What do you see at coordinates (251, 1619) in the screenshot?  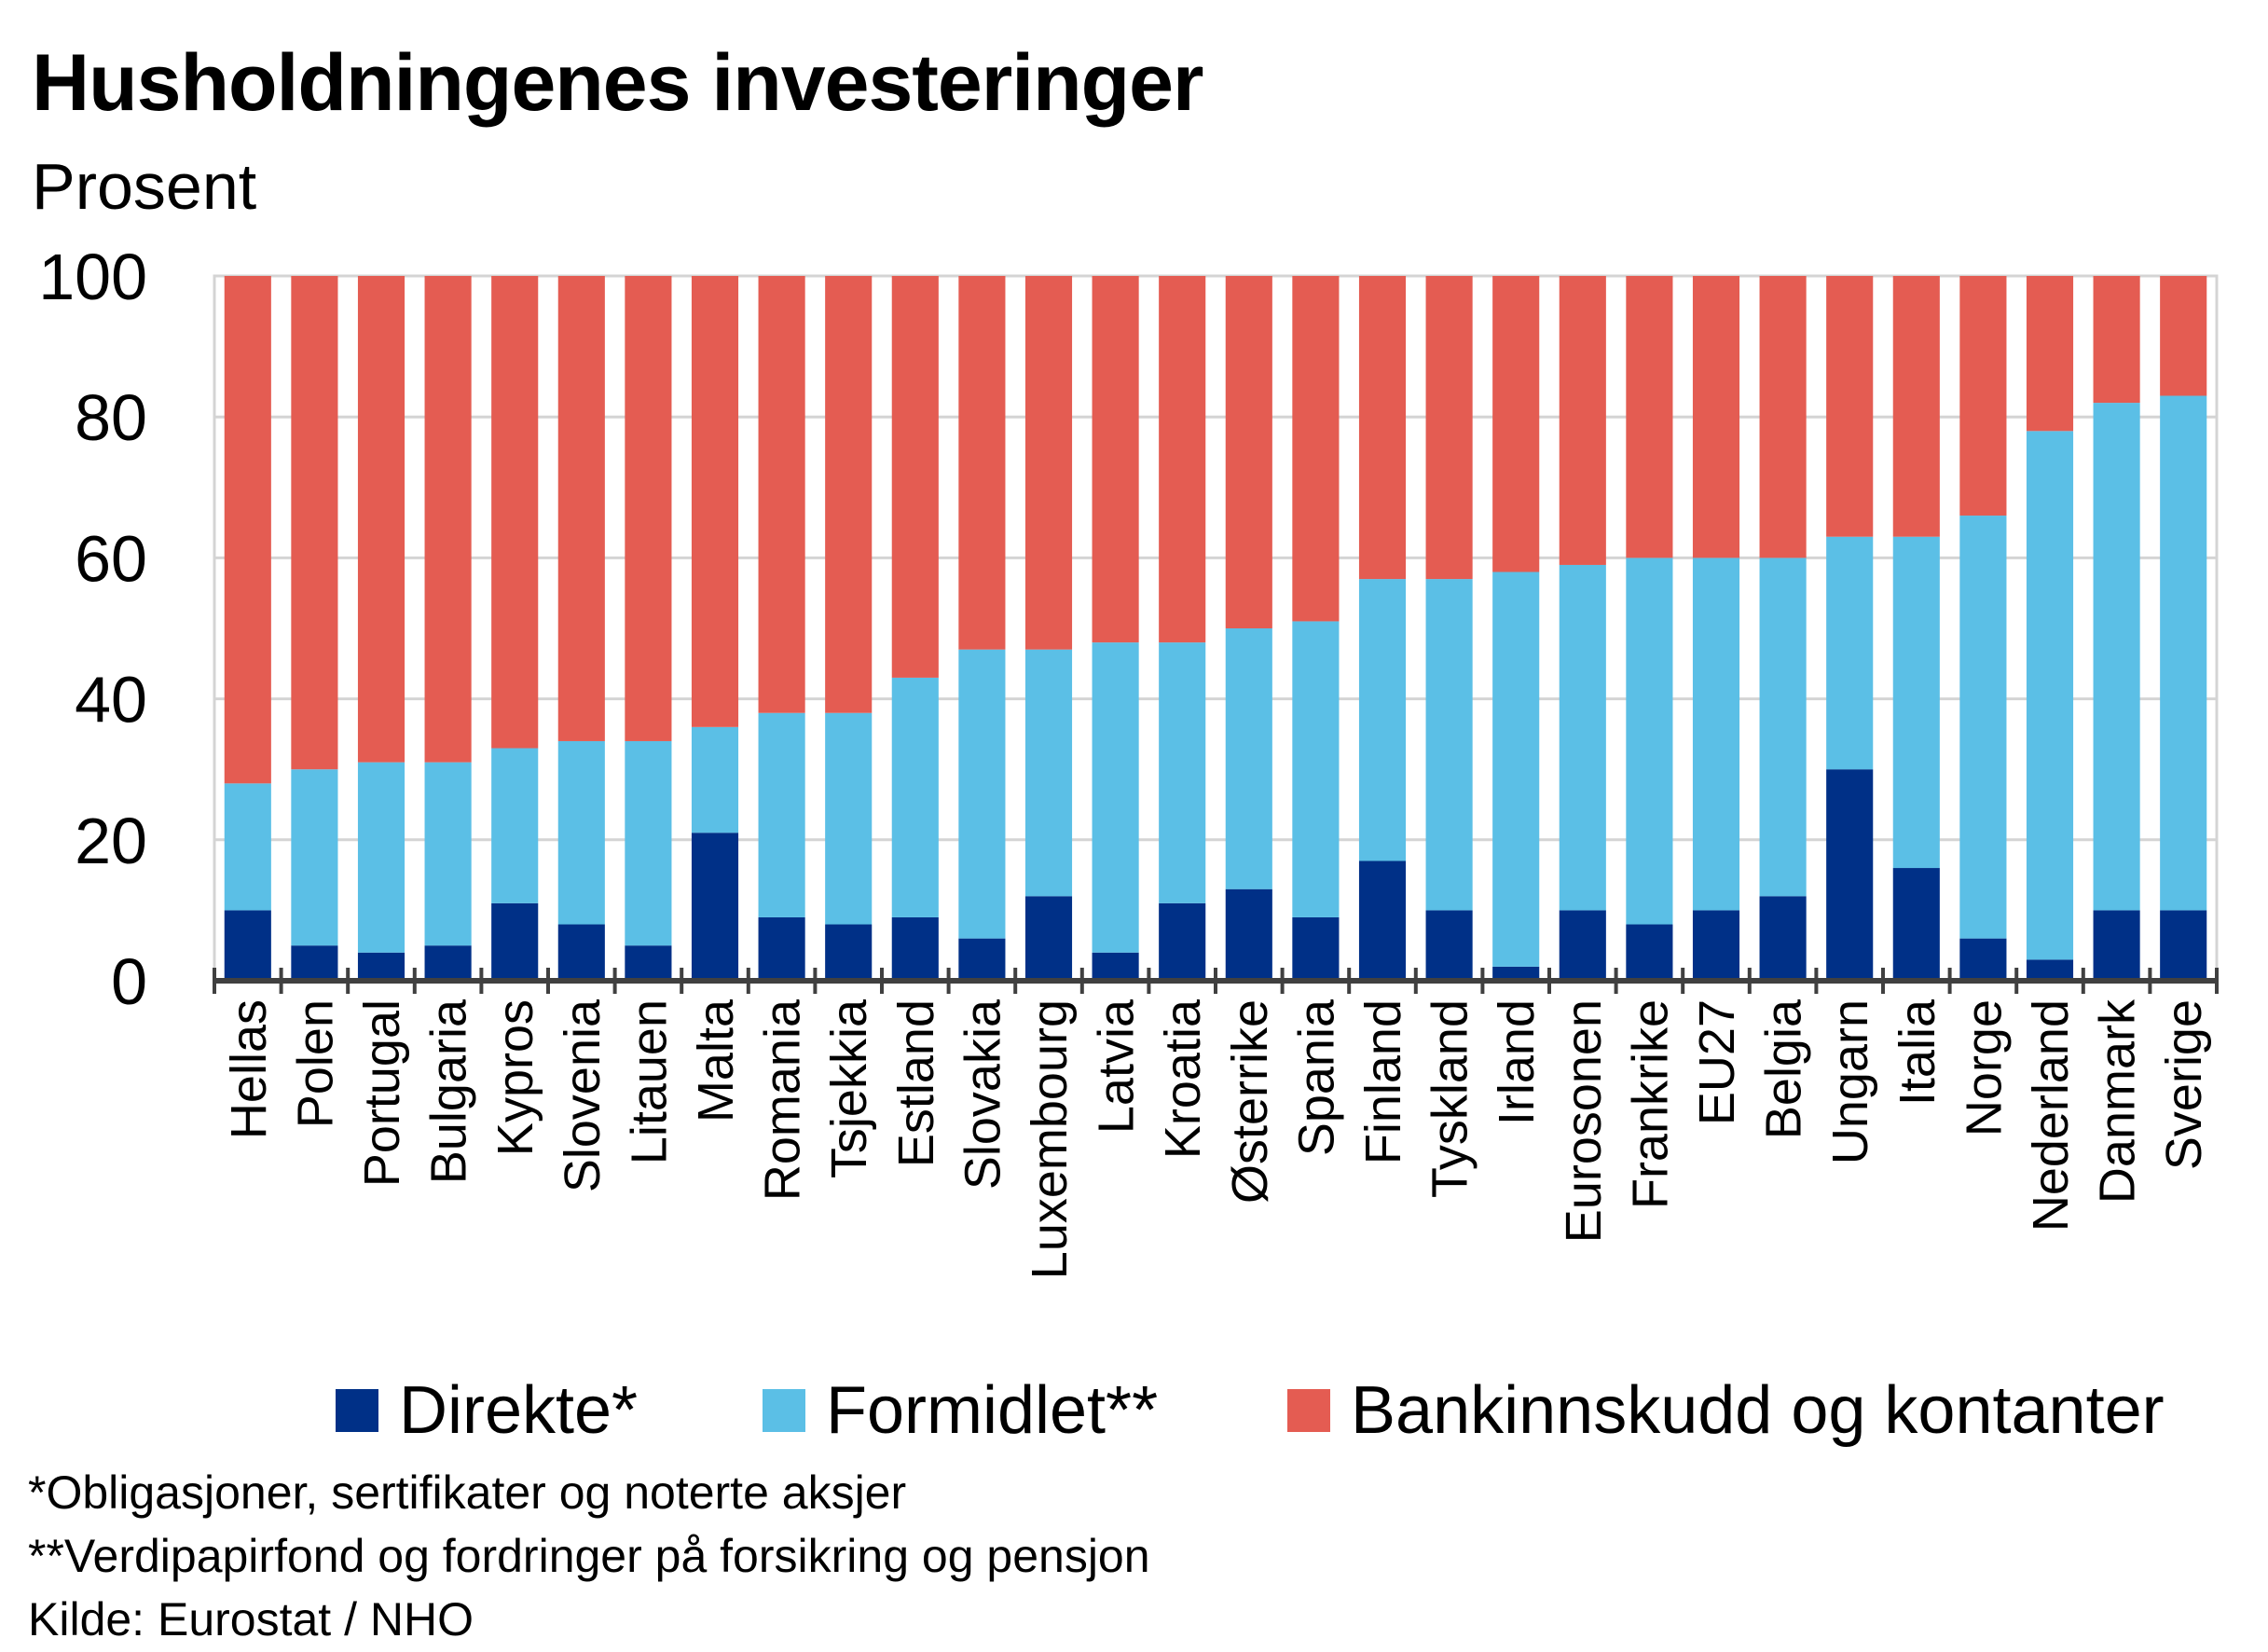 I see `source-note: Kilde: Eurostat / NHO` at bounding box center [251, 1619].